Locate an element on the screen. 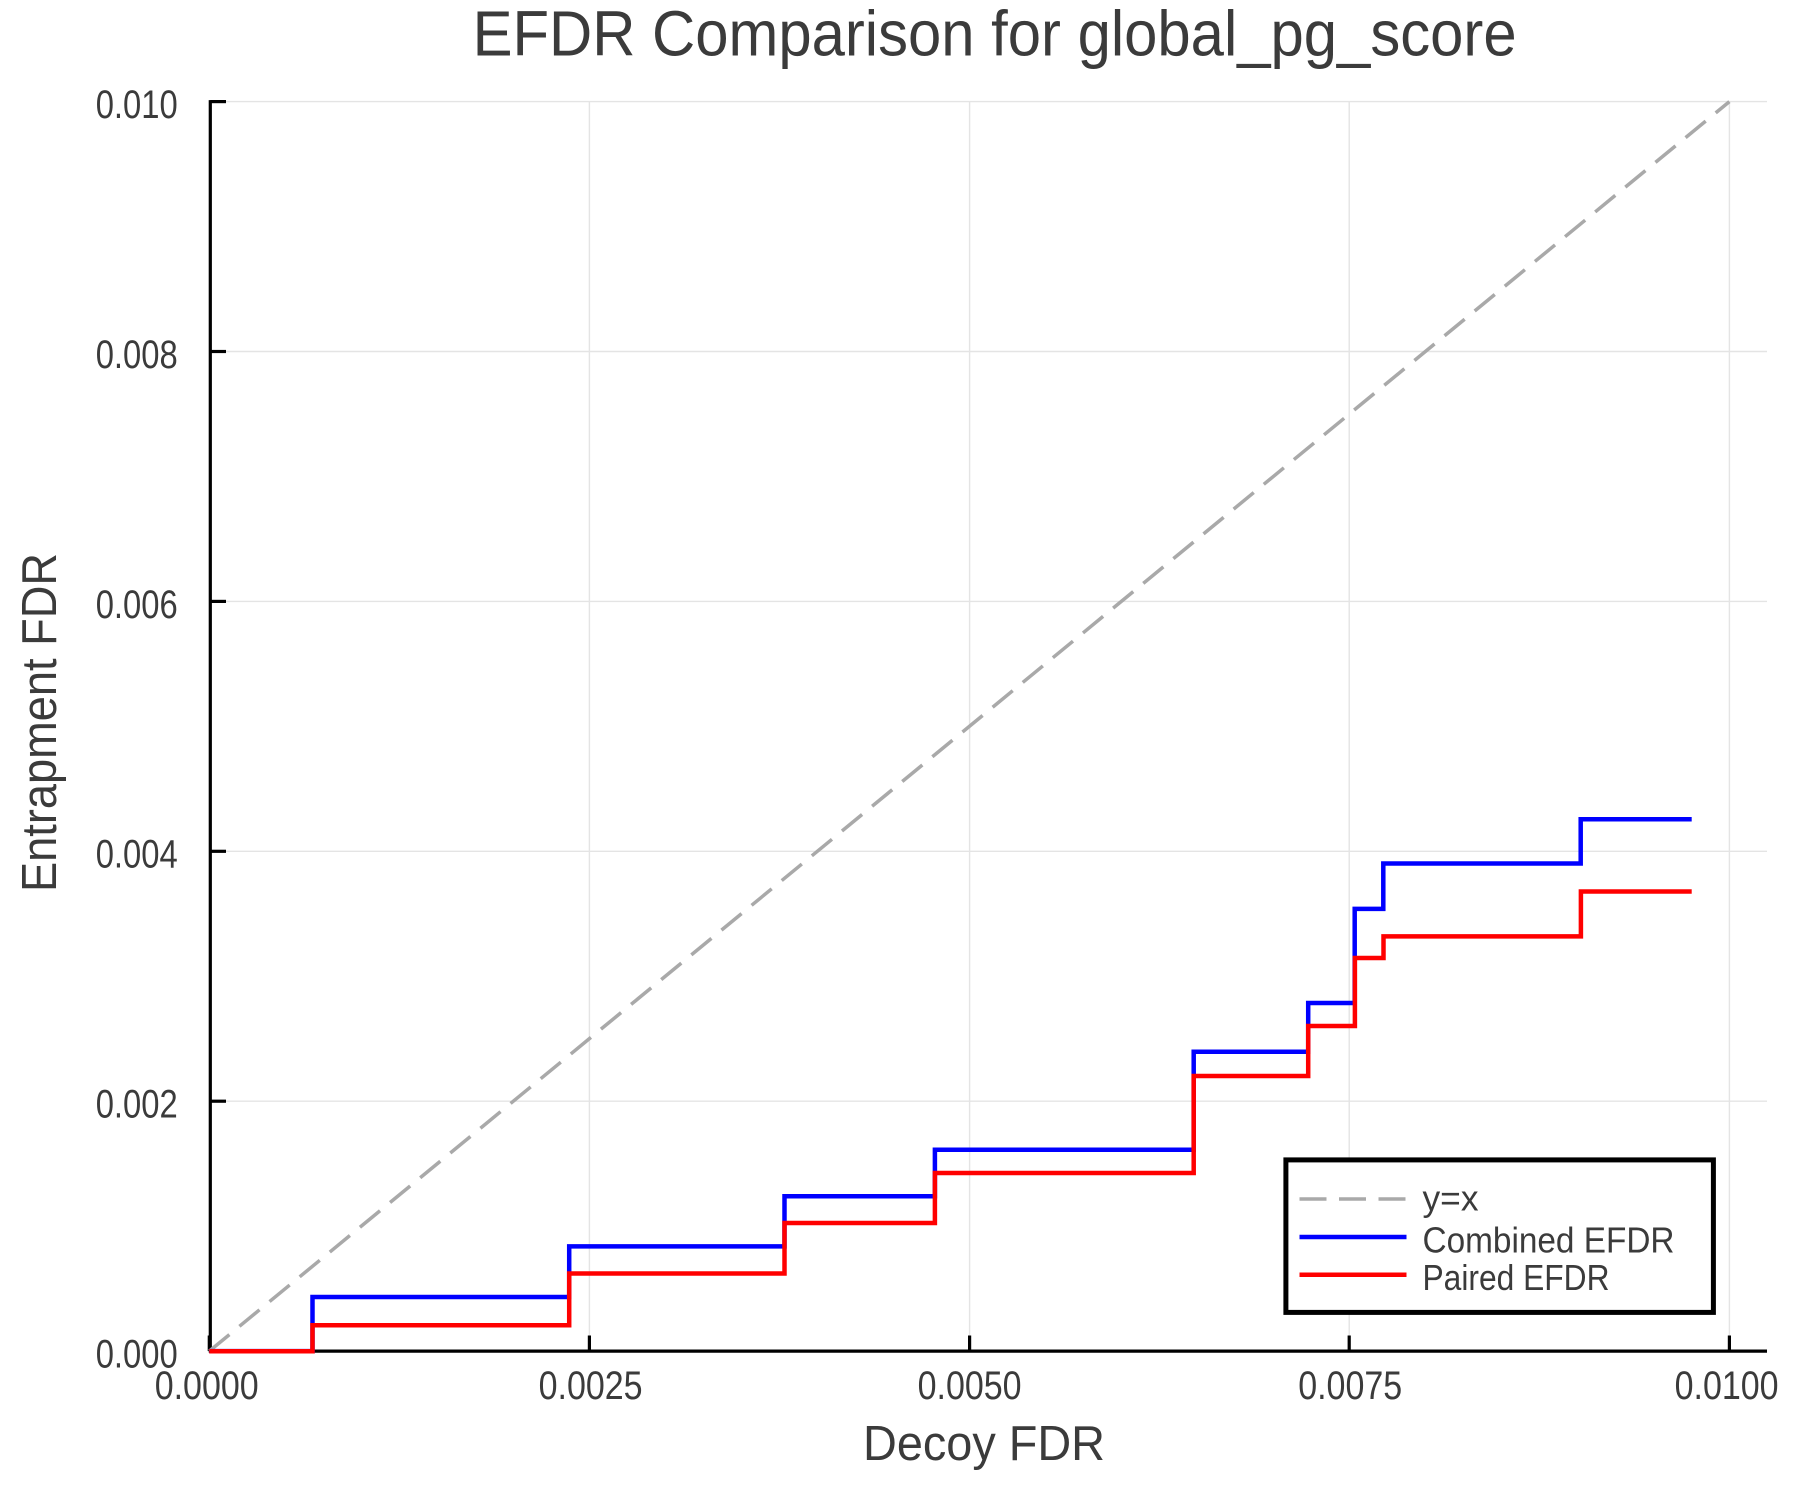  svg-text: Paired EFDR is located at coordinates (1516, 1277).